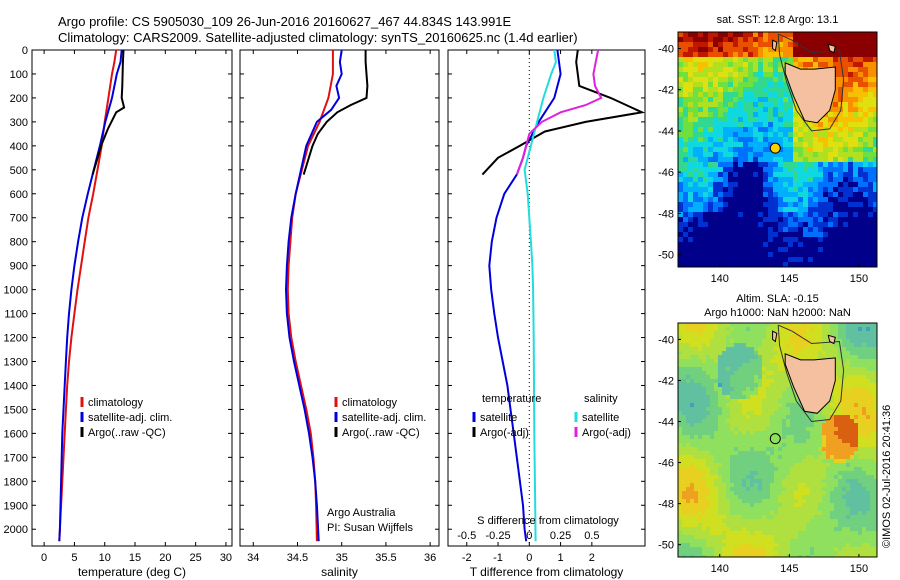  Describe the element at coordinates (561, 558) in the screenshot. I see `x-tick-label: 1` at that location.